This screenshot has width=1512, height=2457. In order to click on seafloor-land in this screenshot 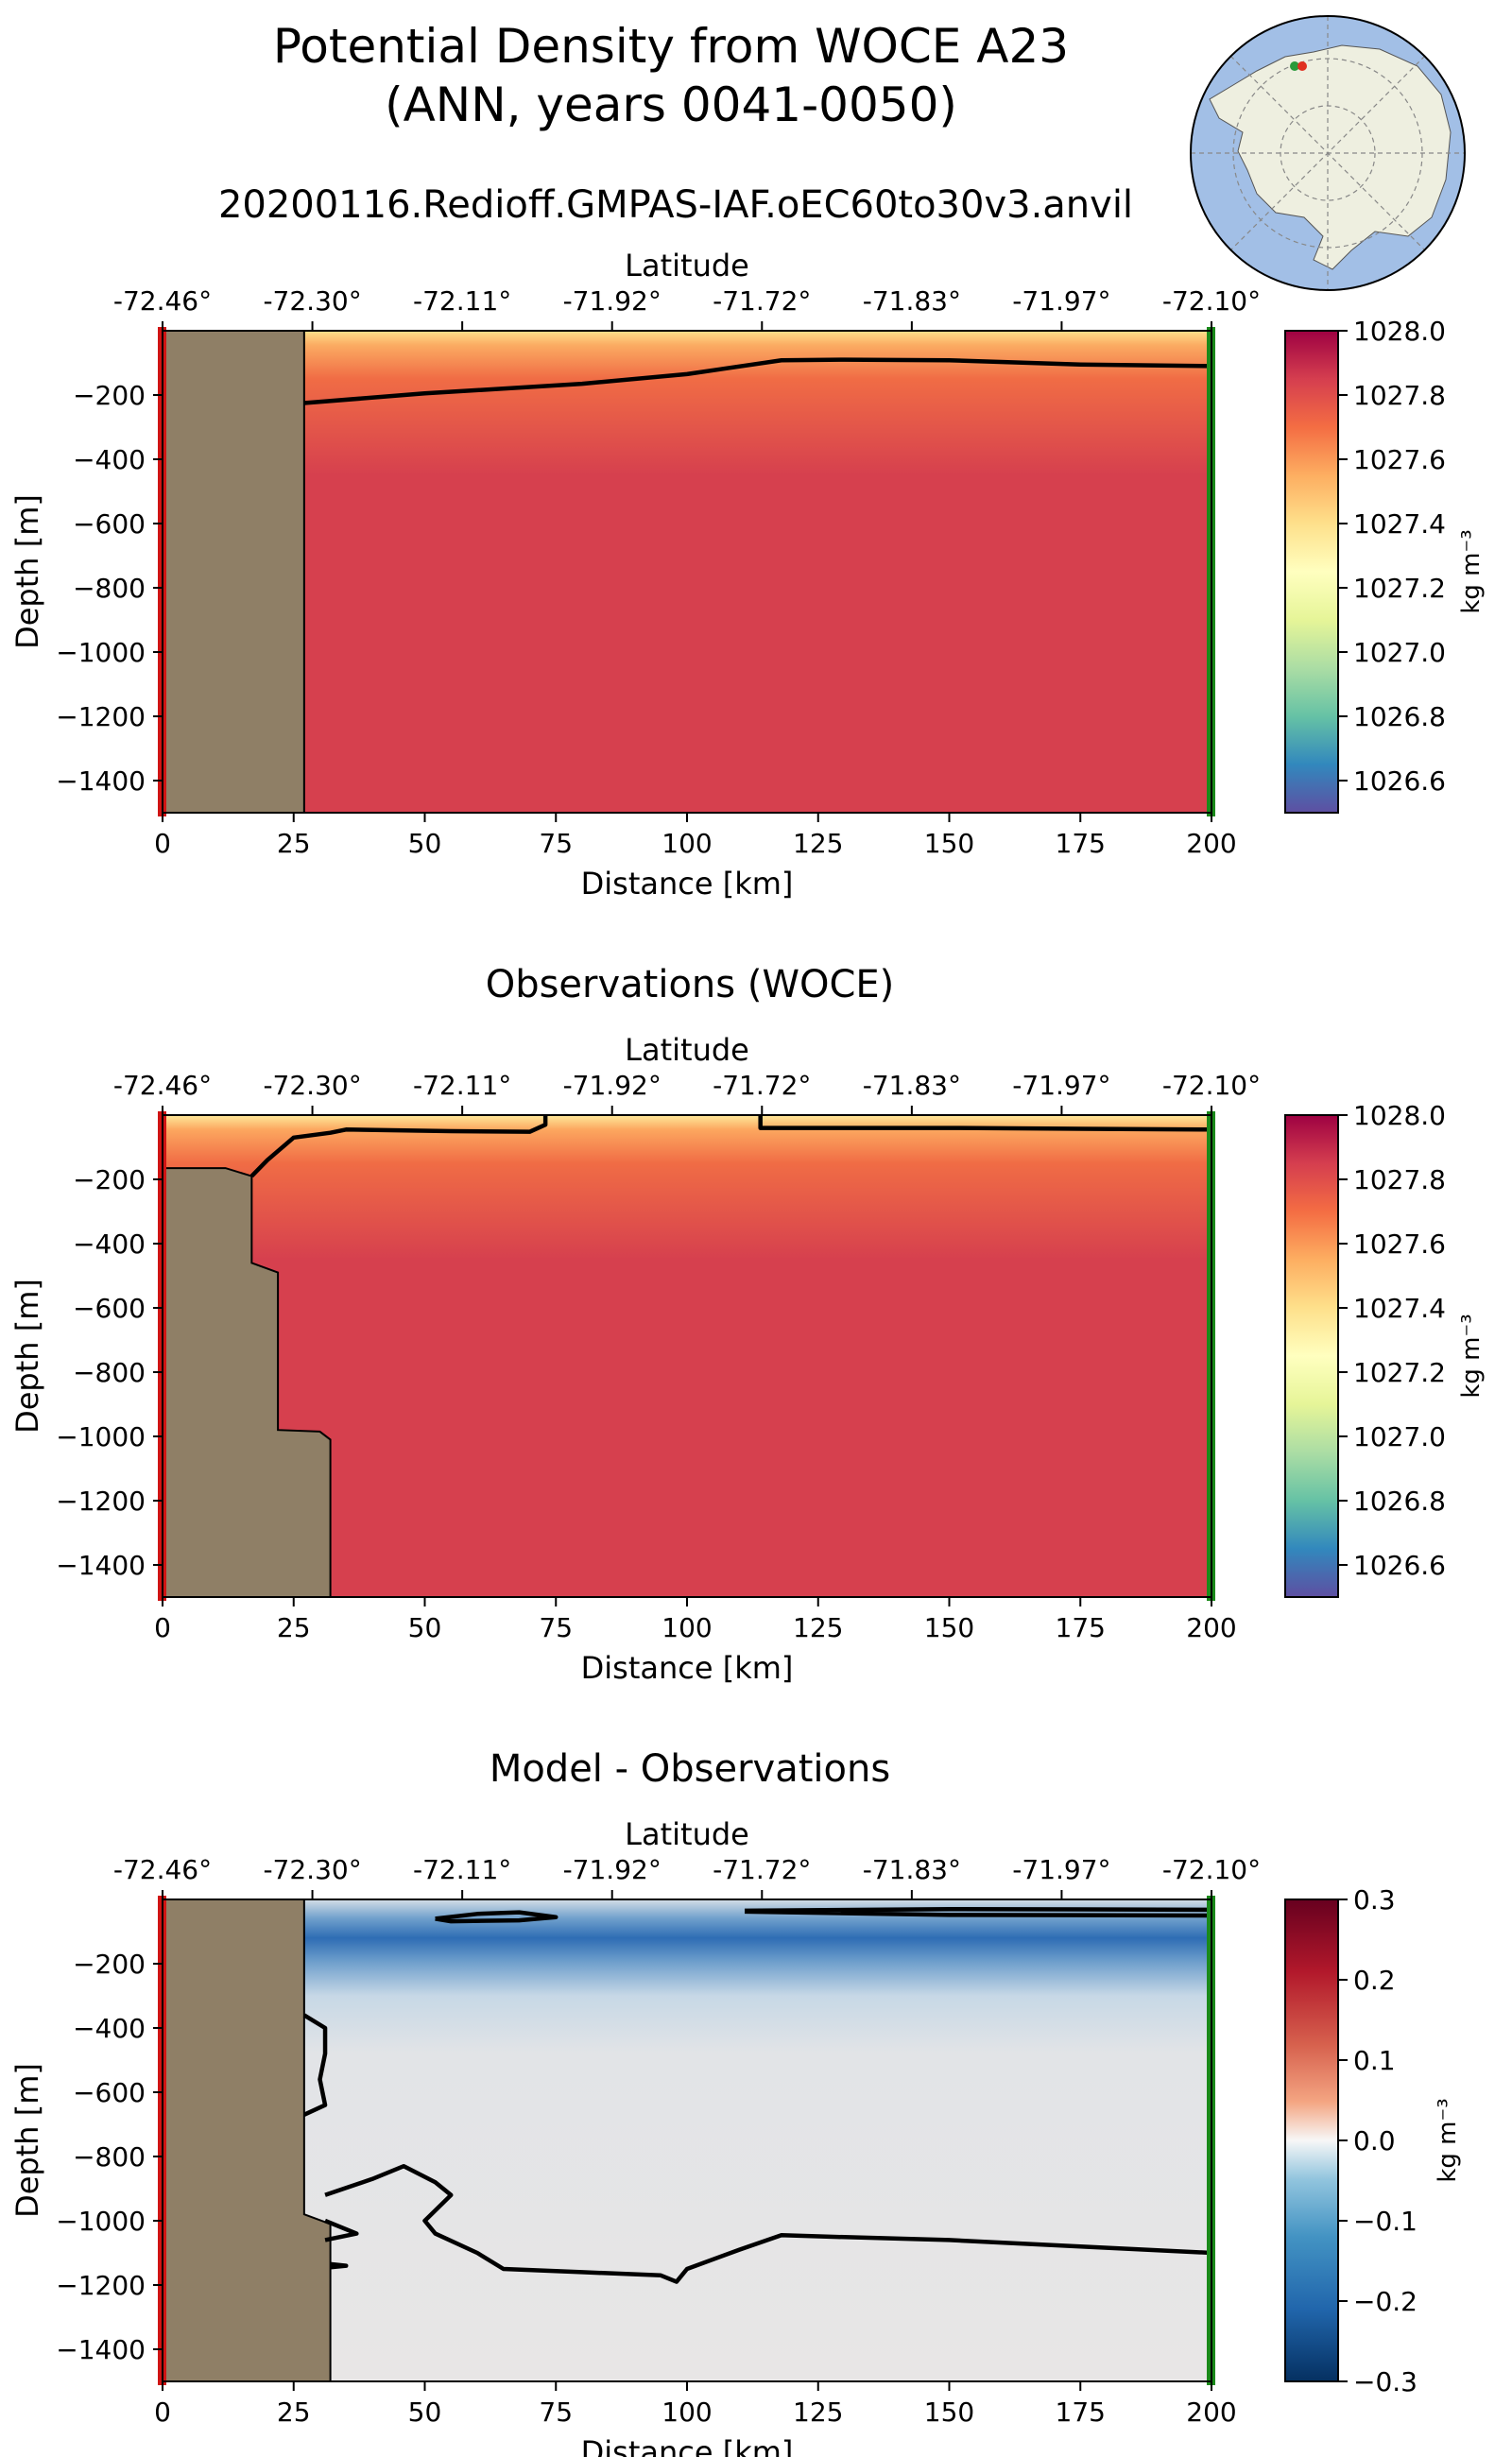, I will do `click(233, 572)`.